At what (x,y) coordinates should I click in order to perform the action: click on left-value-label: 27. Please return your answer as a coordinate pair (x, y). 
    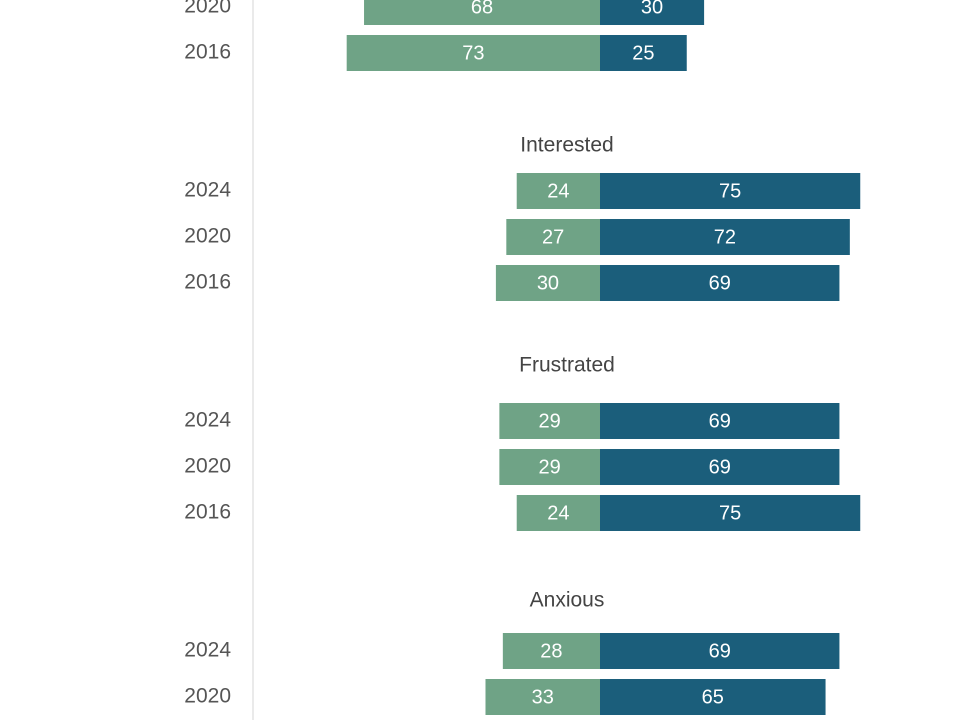
    Looking at the image, I should click on (553, 237).